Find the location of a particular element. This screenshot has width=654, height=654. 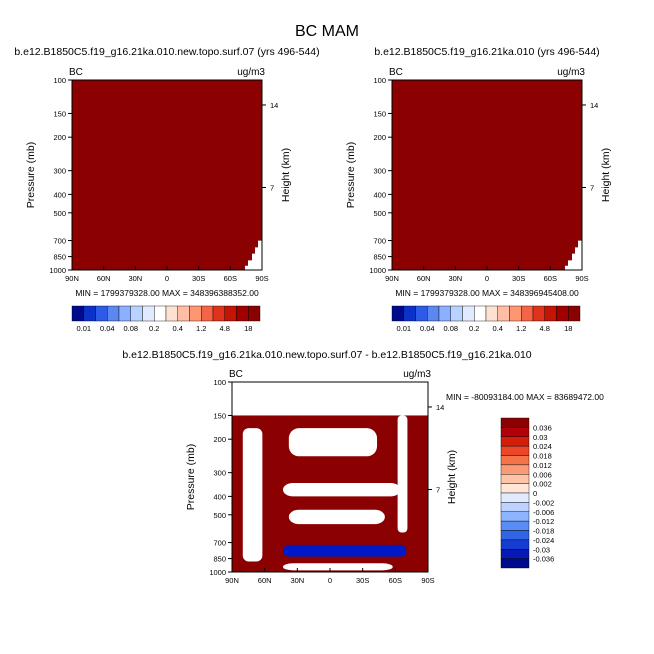

y-tick-label: 700 is located at coordinates (379, 241).